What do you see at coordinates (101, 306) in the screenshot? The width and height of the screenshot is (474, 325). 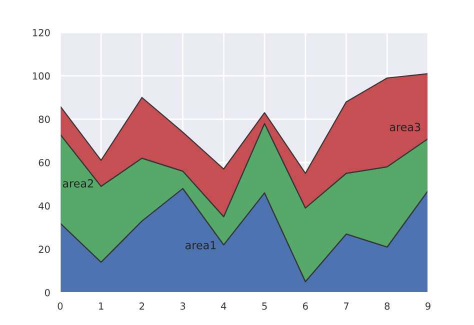 I see `x-tick-label: 1` at bounding box center [101, 306].